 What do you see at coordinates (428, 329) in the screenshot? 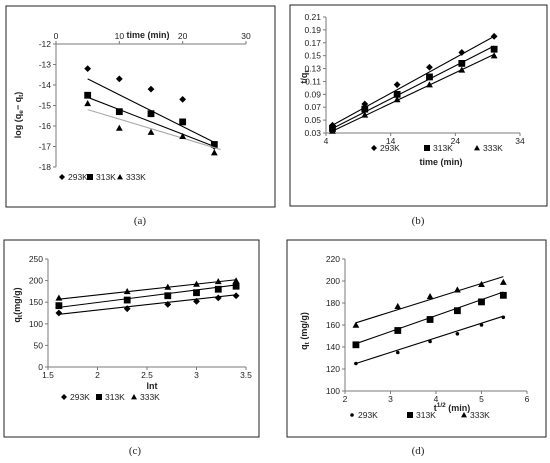
I see `panel-d-plot: 2 3 4 5 6 100 120 140 160 180 200 220` at bounding box center [428, 329].